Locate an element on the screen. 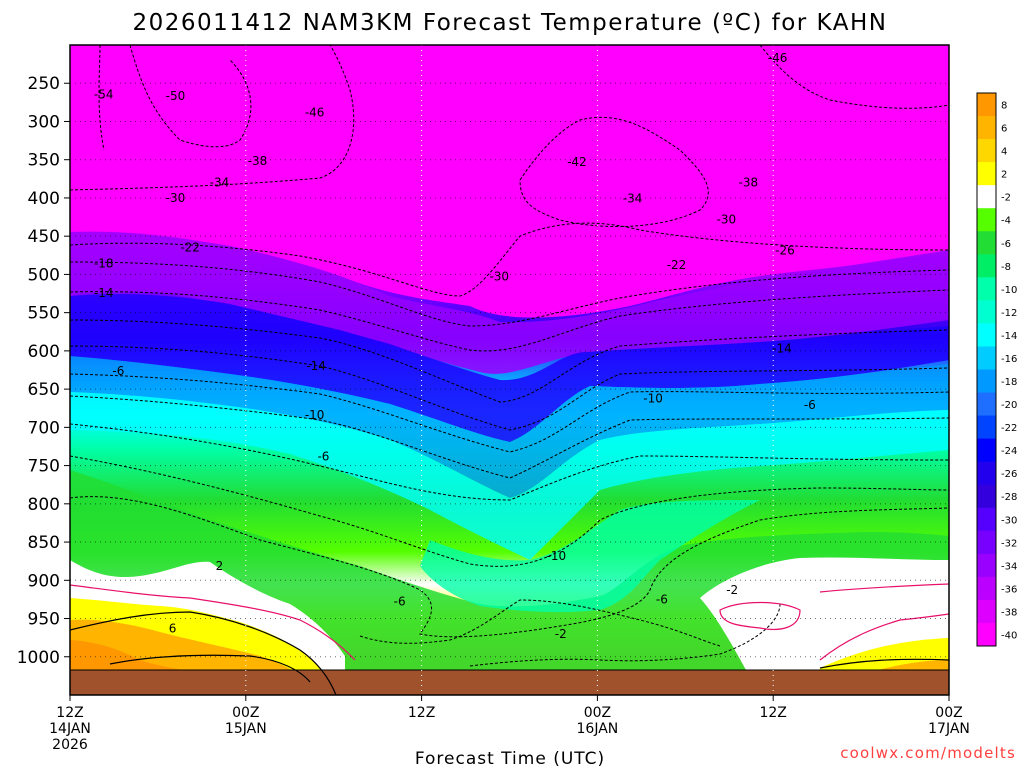  contour-label: -30 is located at coordinates (727, 219).